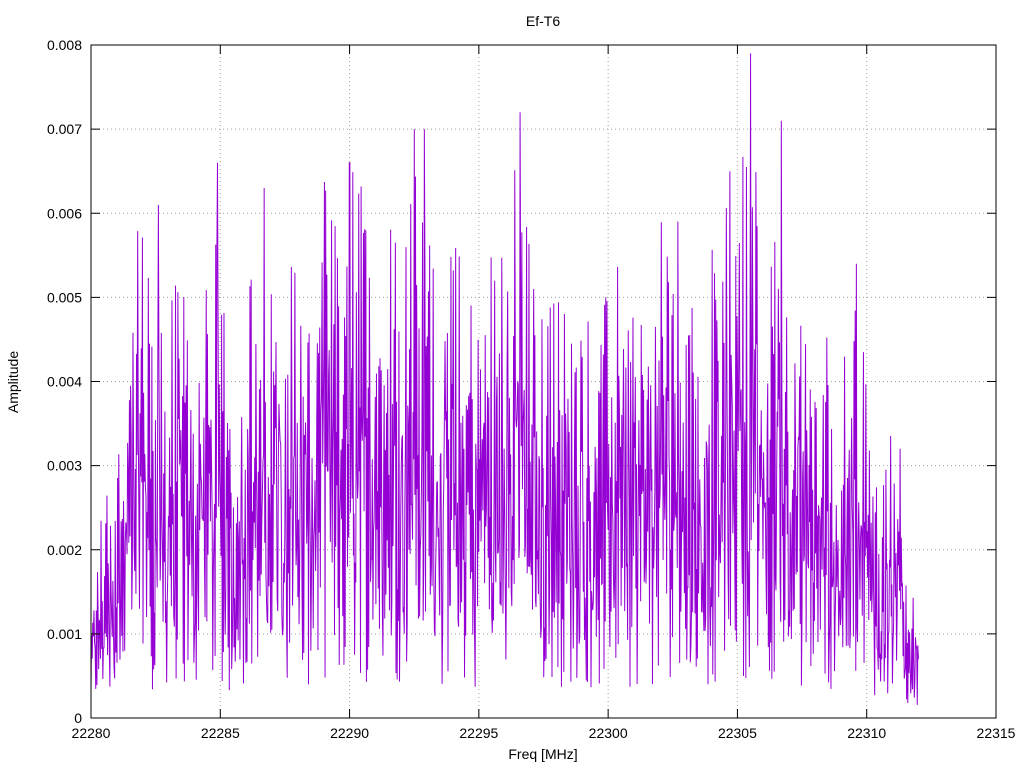 The image size is (1024, 768). What do you see at coordinates (996, 733) in the screenshot?
I see `x-tick-label: 22315` at bounding box center [996, 733].